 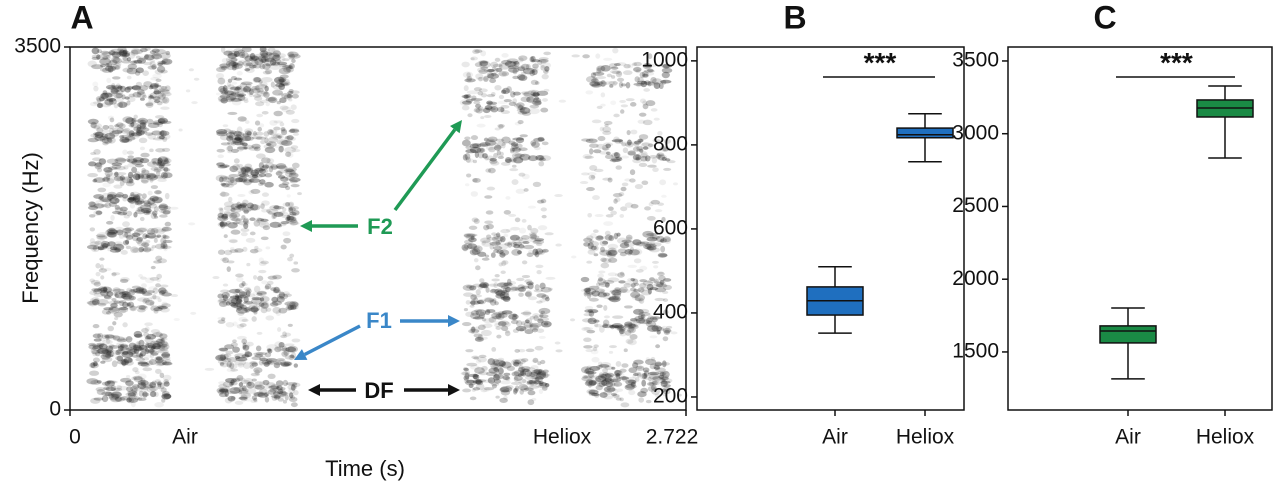 I want to click on x-axis-title: Time (s), so click(x=365, y=468).